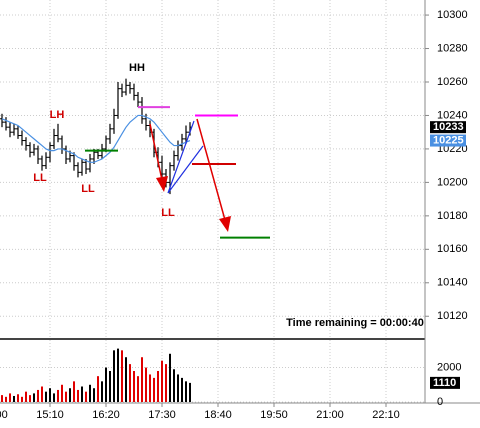  I want to click on price-box-label: 10233, so click(448, 127).